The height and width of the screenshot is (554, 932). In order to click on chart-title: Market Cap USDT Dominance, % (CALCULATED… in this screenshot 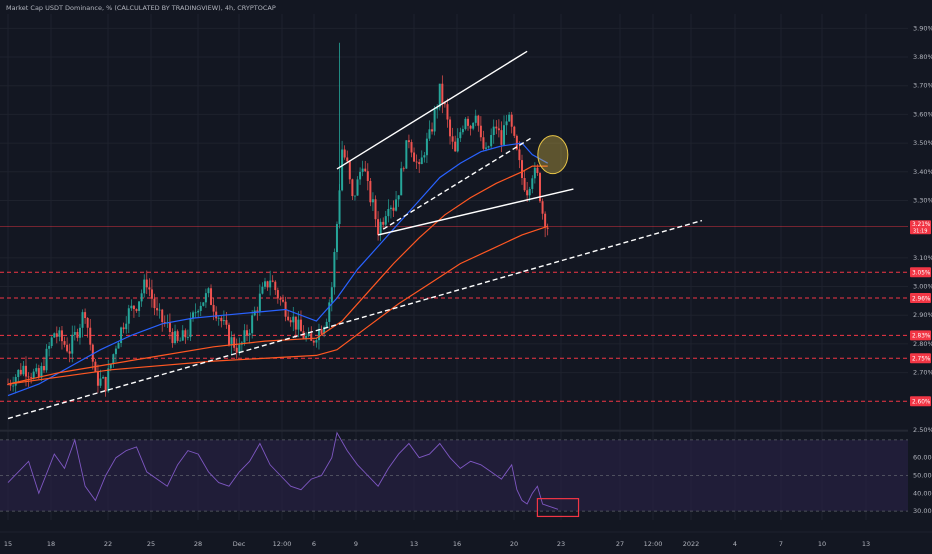, I will do `click(141, 8)`.